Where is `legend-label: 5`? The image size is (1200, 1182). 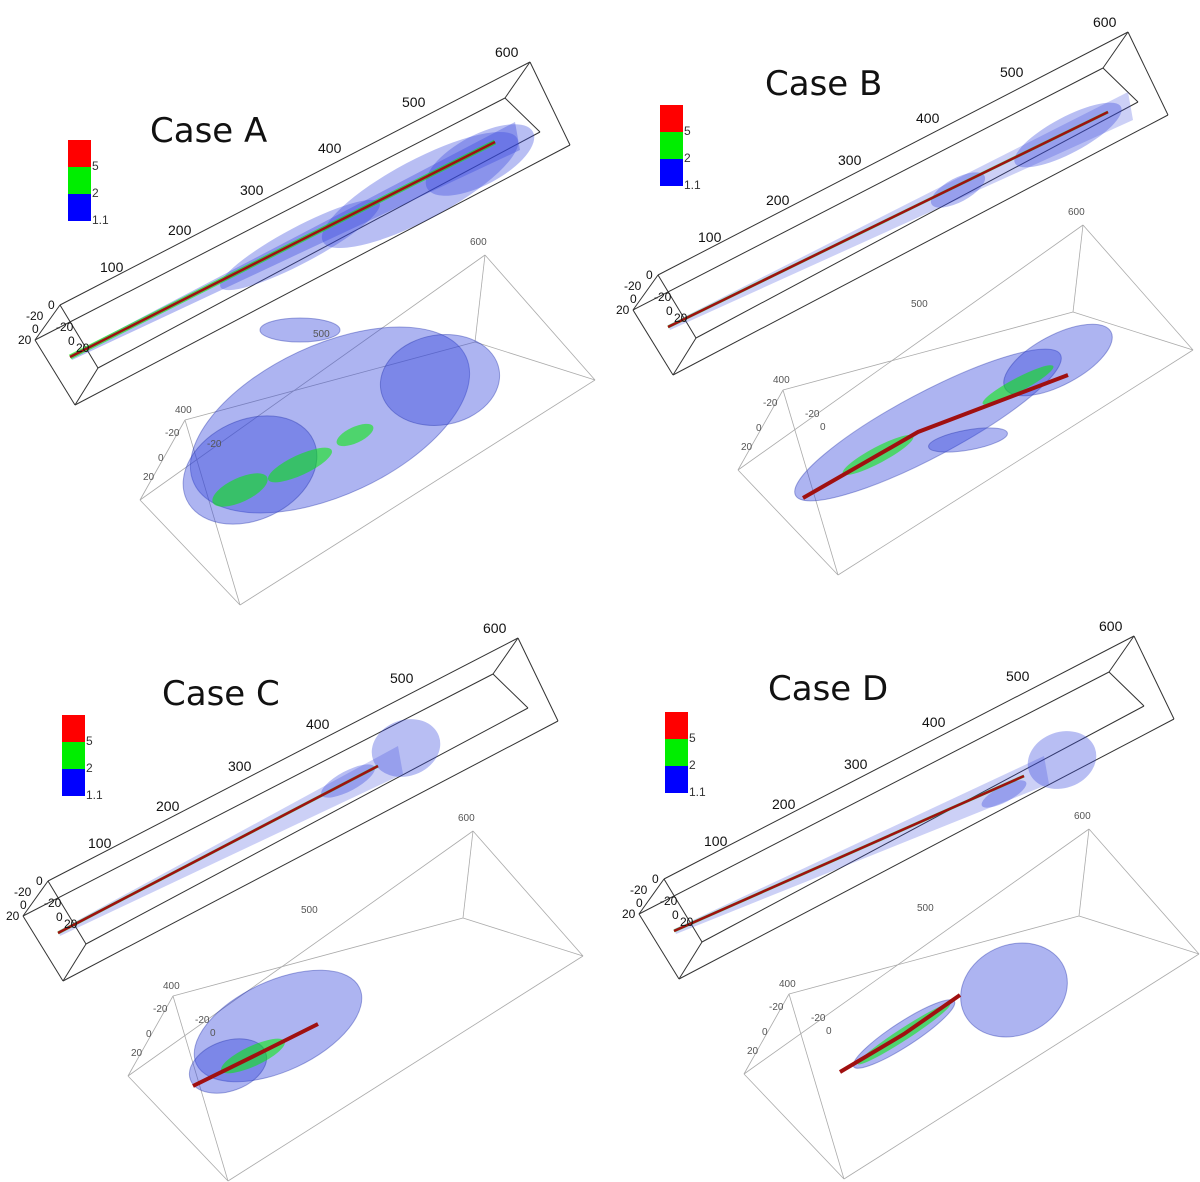 legend-label: 5 is located at coordinates (89, 741).